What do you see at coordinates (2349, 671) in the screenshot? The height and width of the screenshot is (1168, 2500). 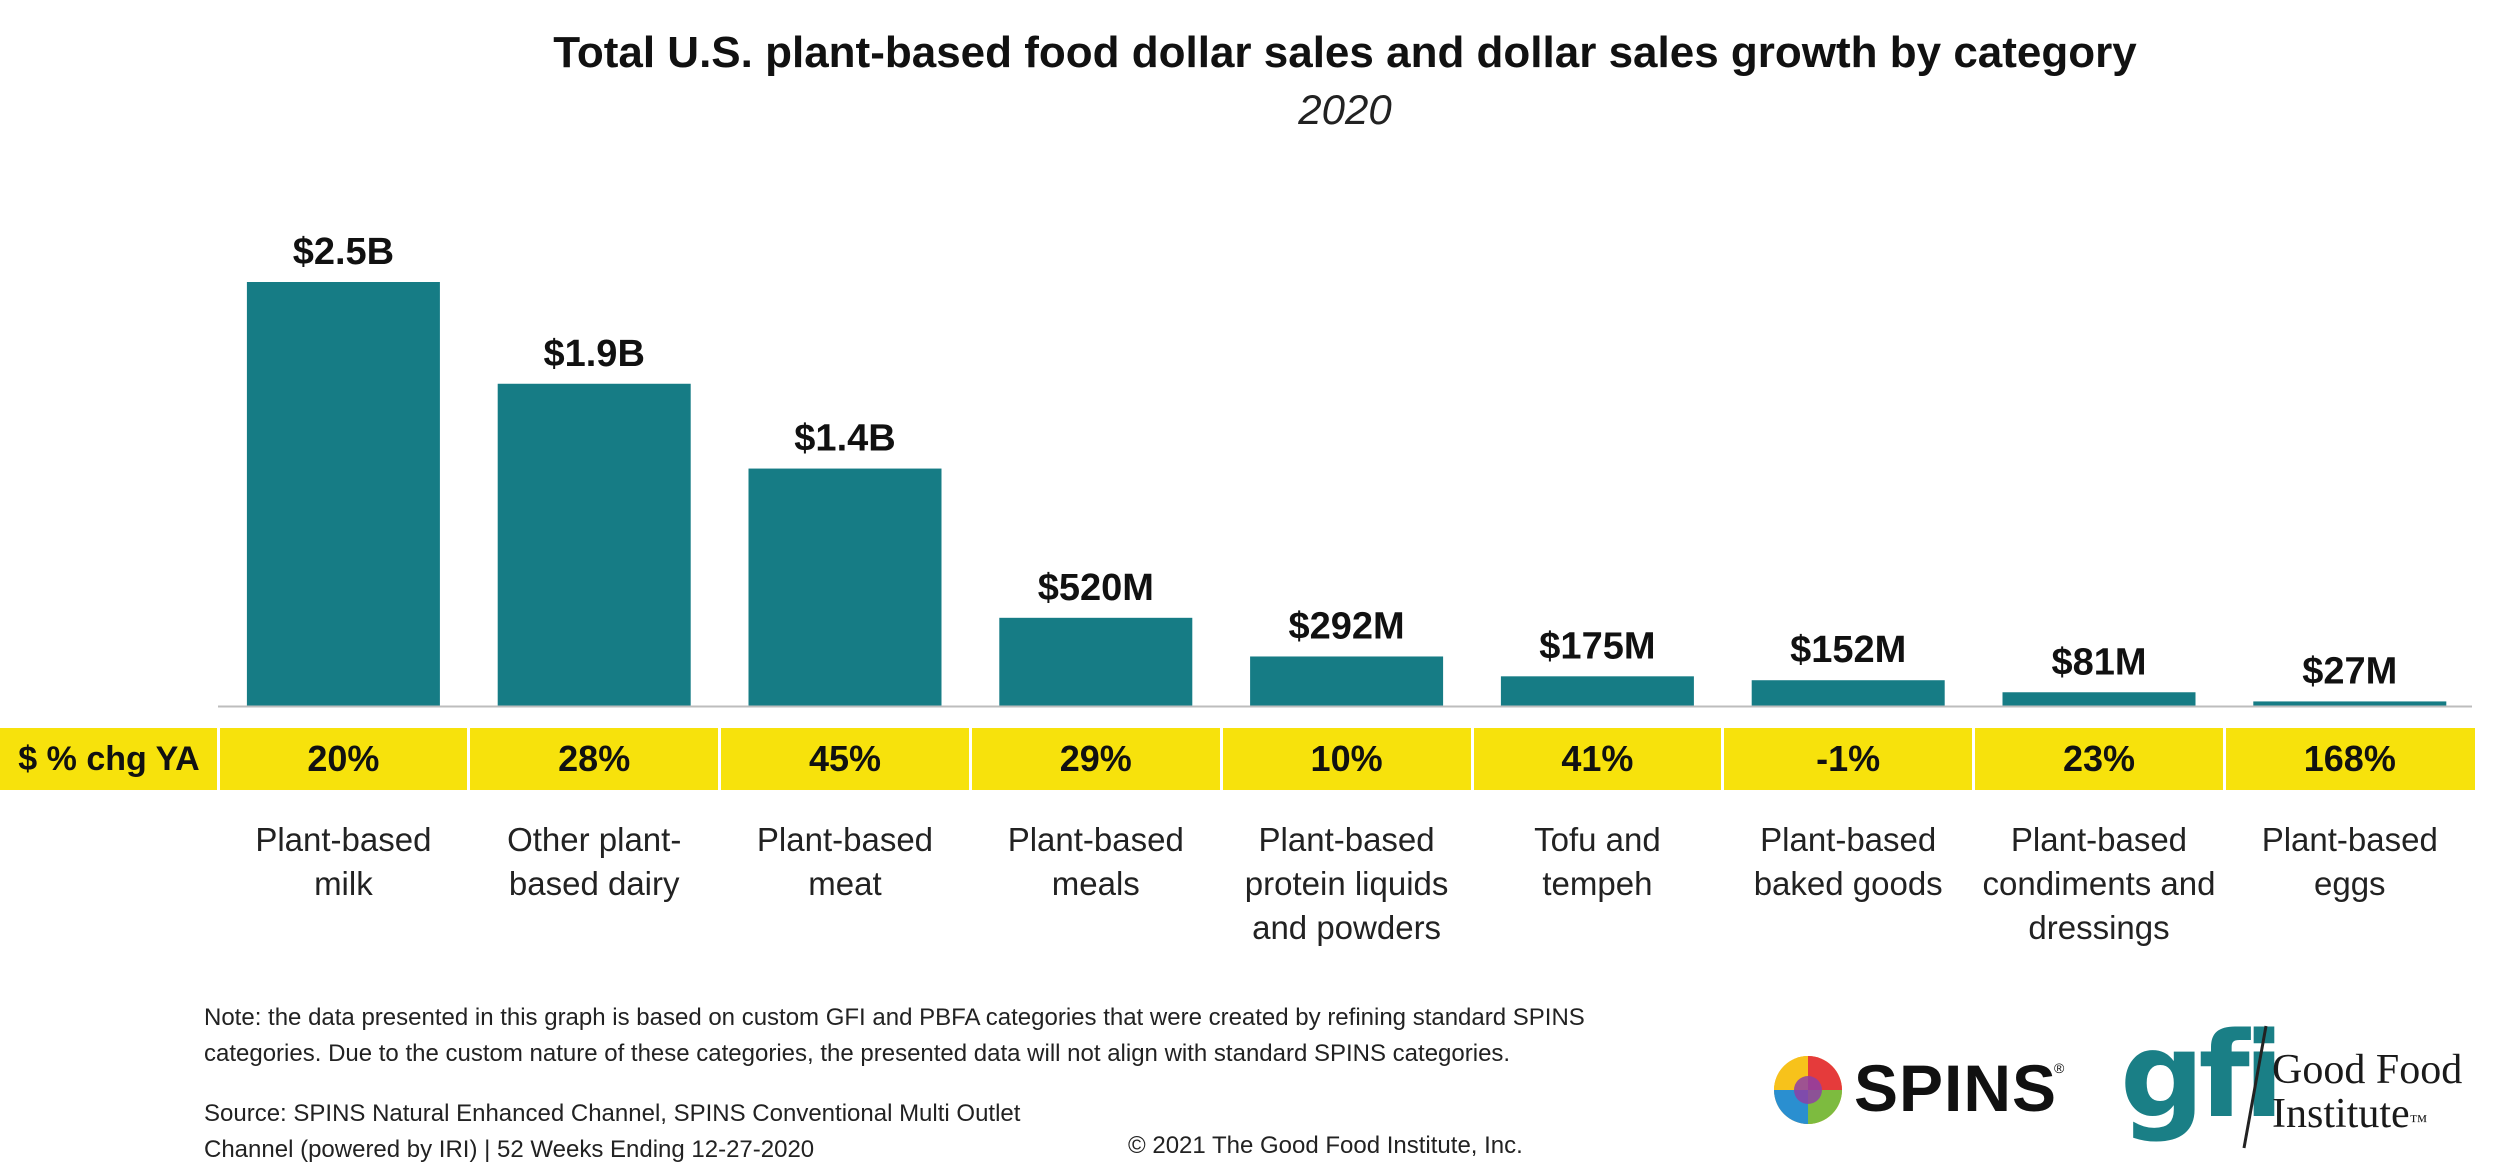 I see `value-label-9: $27M` at bounding box center [2349, 671].